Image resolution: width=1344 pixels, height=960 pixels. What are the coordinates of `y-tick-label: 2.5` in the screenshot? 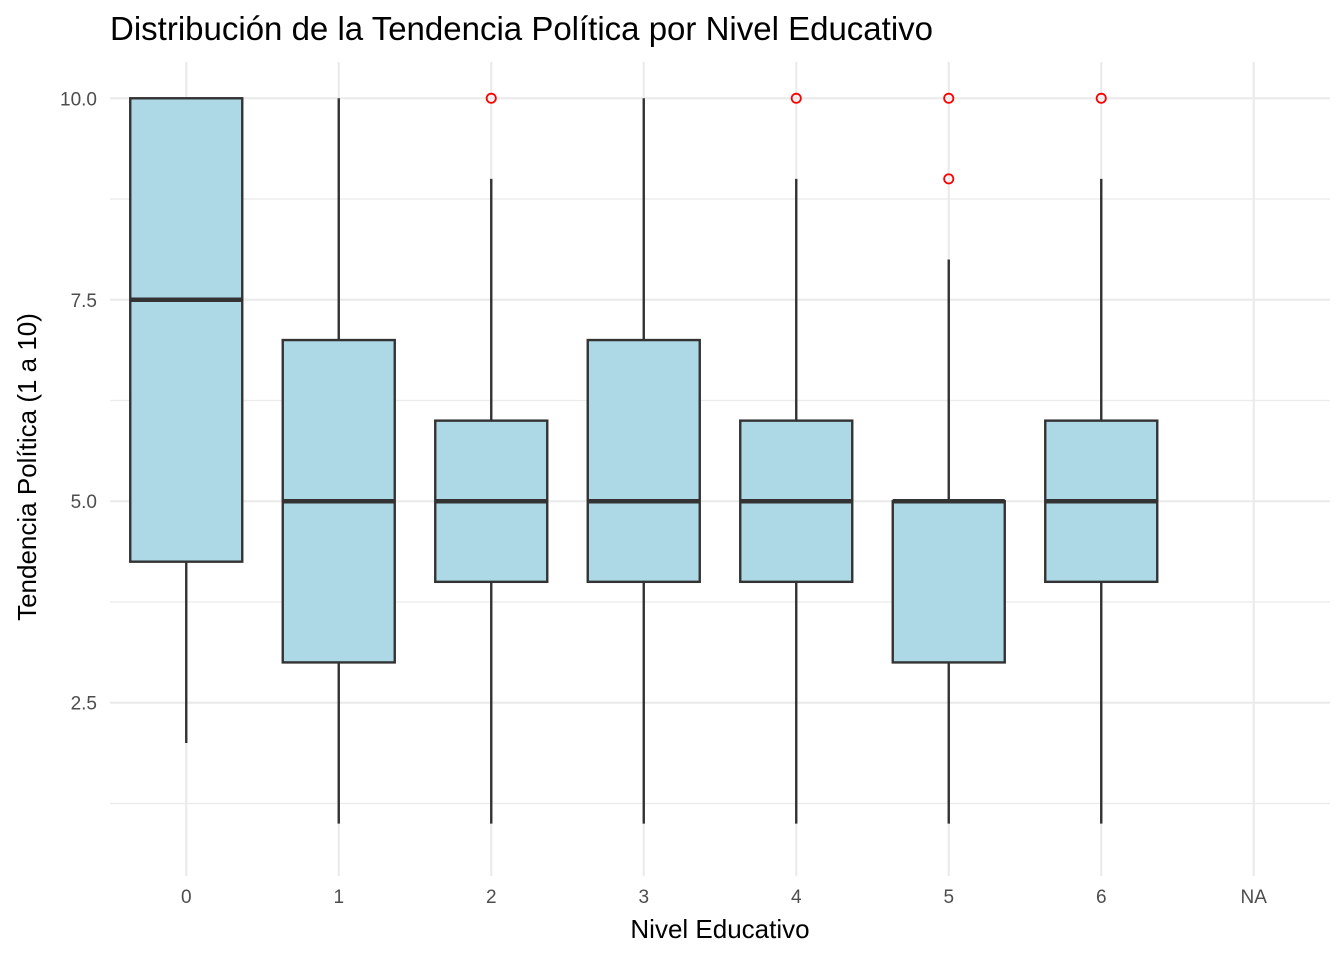 It's located at (84, 704).